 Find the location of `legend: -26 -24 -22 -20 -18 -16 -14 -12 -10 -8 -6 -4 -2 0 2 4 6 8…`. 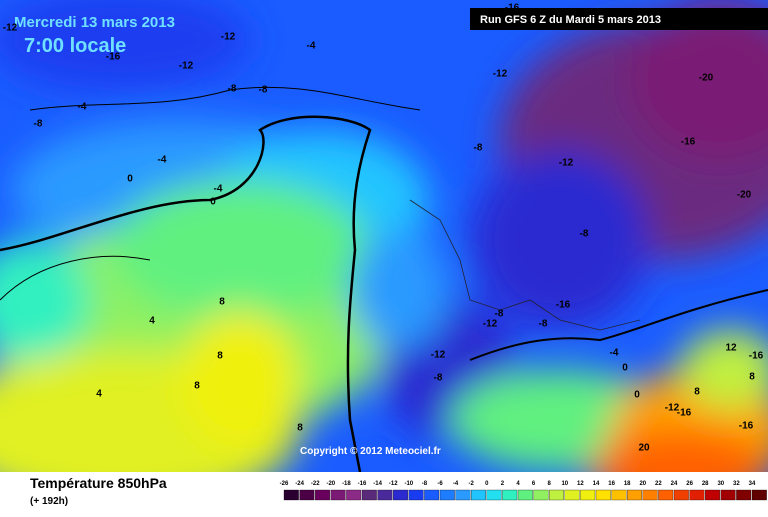

legend: -26 -24 -22 -20 -18 -16 -14 -12 -10 -8 -6 -4 -2 0 2 4 6 8… is located at coordinates (523, 491).